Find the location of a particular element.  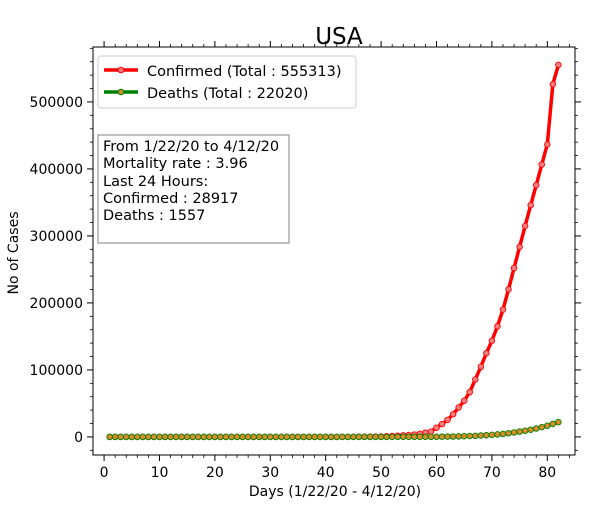

y-axis-label: No of Cases is located at coordinates (14, 253).